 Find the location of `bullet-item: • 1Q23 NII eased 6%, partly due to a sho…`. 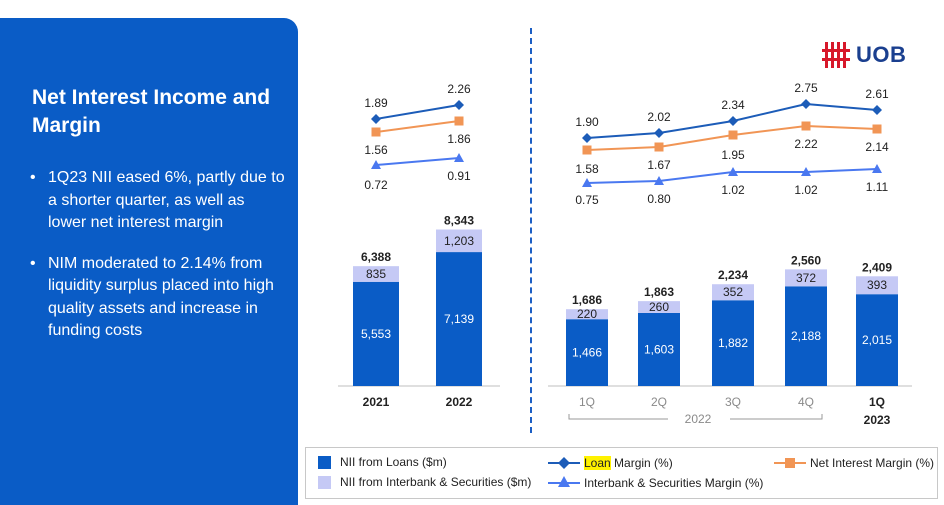

bullet-item: • 1Q23 NII eased 6%, partly due to a sho… is located at coordinates (157, 201).